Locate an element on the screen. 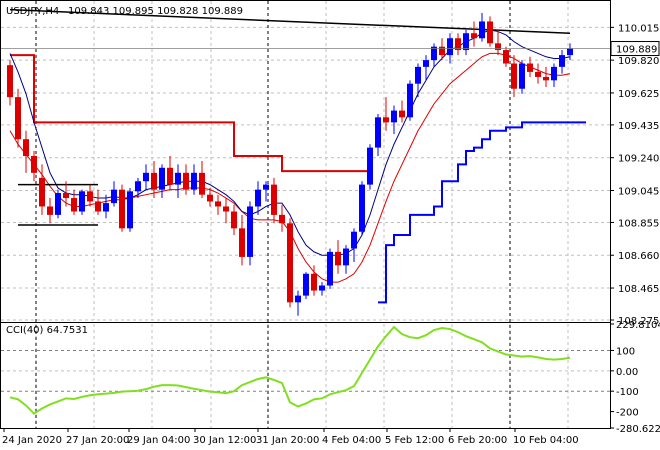 The image size is (660, 450). price-tick-label: 109.240 is located at coordinates (638, 159).